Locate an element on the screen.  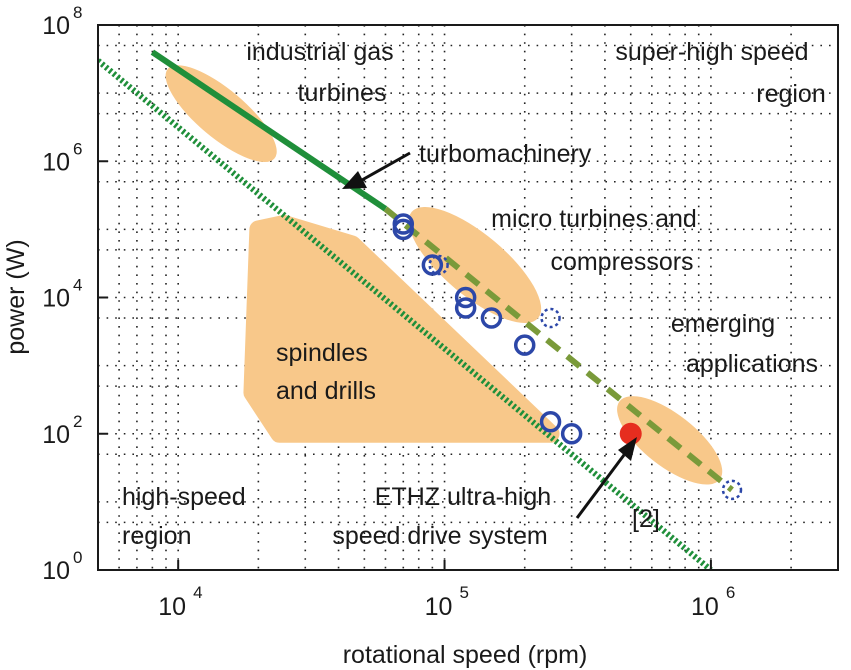
y-tick-exponent: 6 is located at coordinates (77, 148).